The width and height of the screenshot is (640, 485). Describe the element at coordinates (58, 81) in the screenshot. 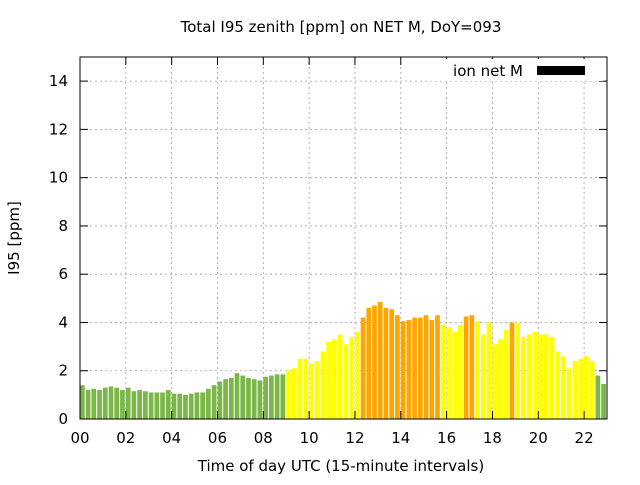

I see `y-tick-label: 14` at that location.